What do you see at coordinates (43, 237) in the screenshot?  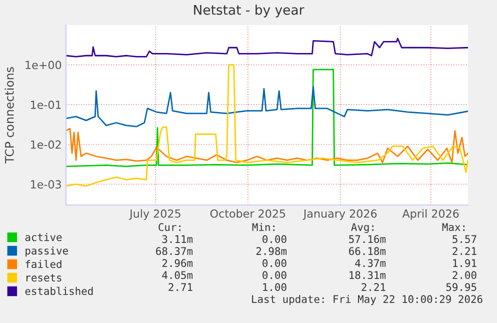 I see `legend-label: active` at bounding box center [43, 237].